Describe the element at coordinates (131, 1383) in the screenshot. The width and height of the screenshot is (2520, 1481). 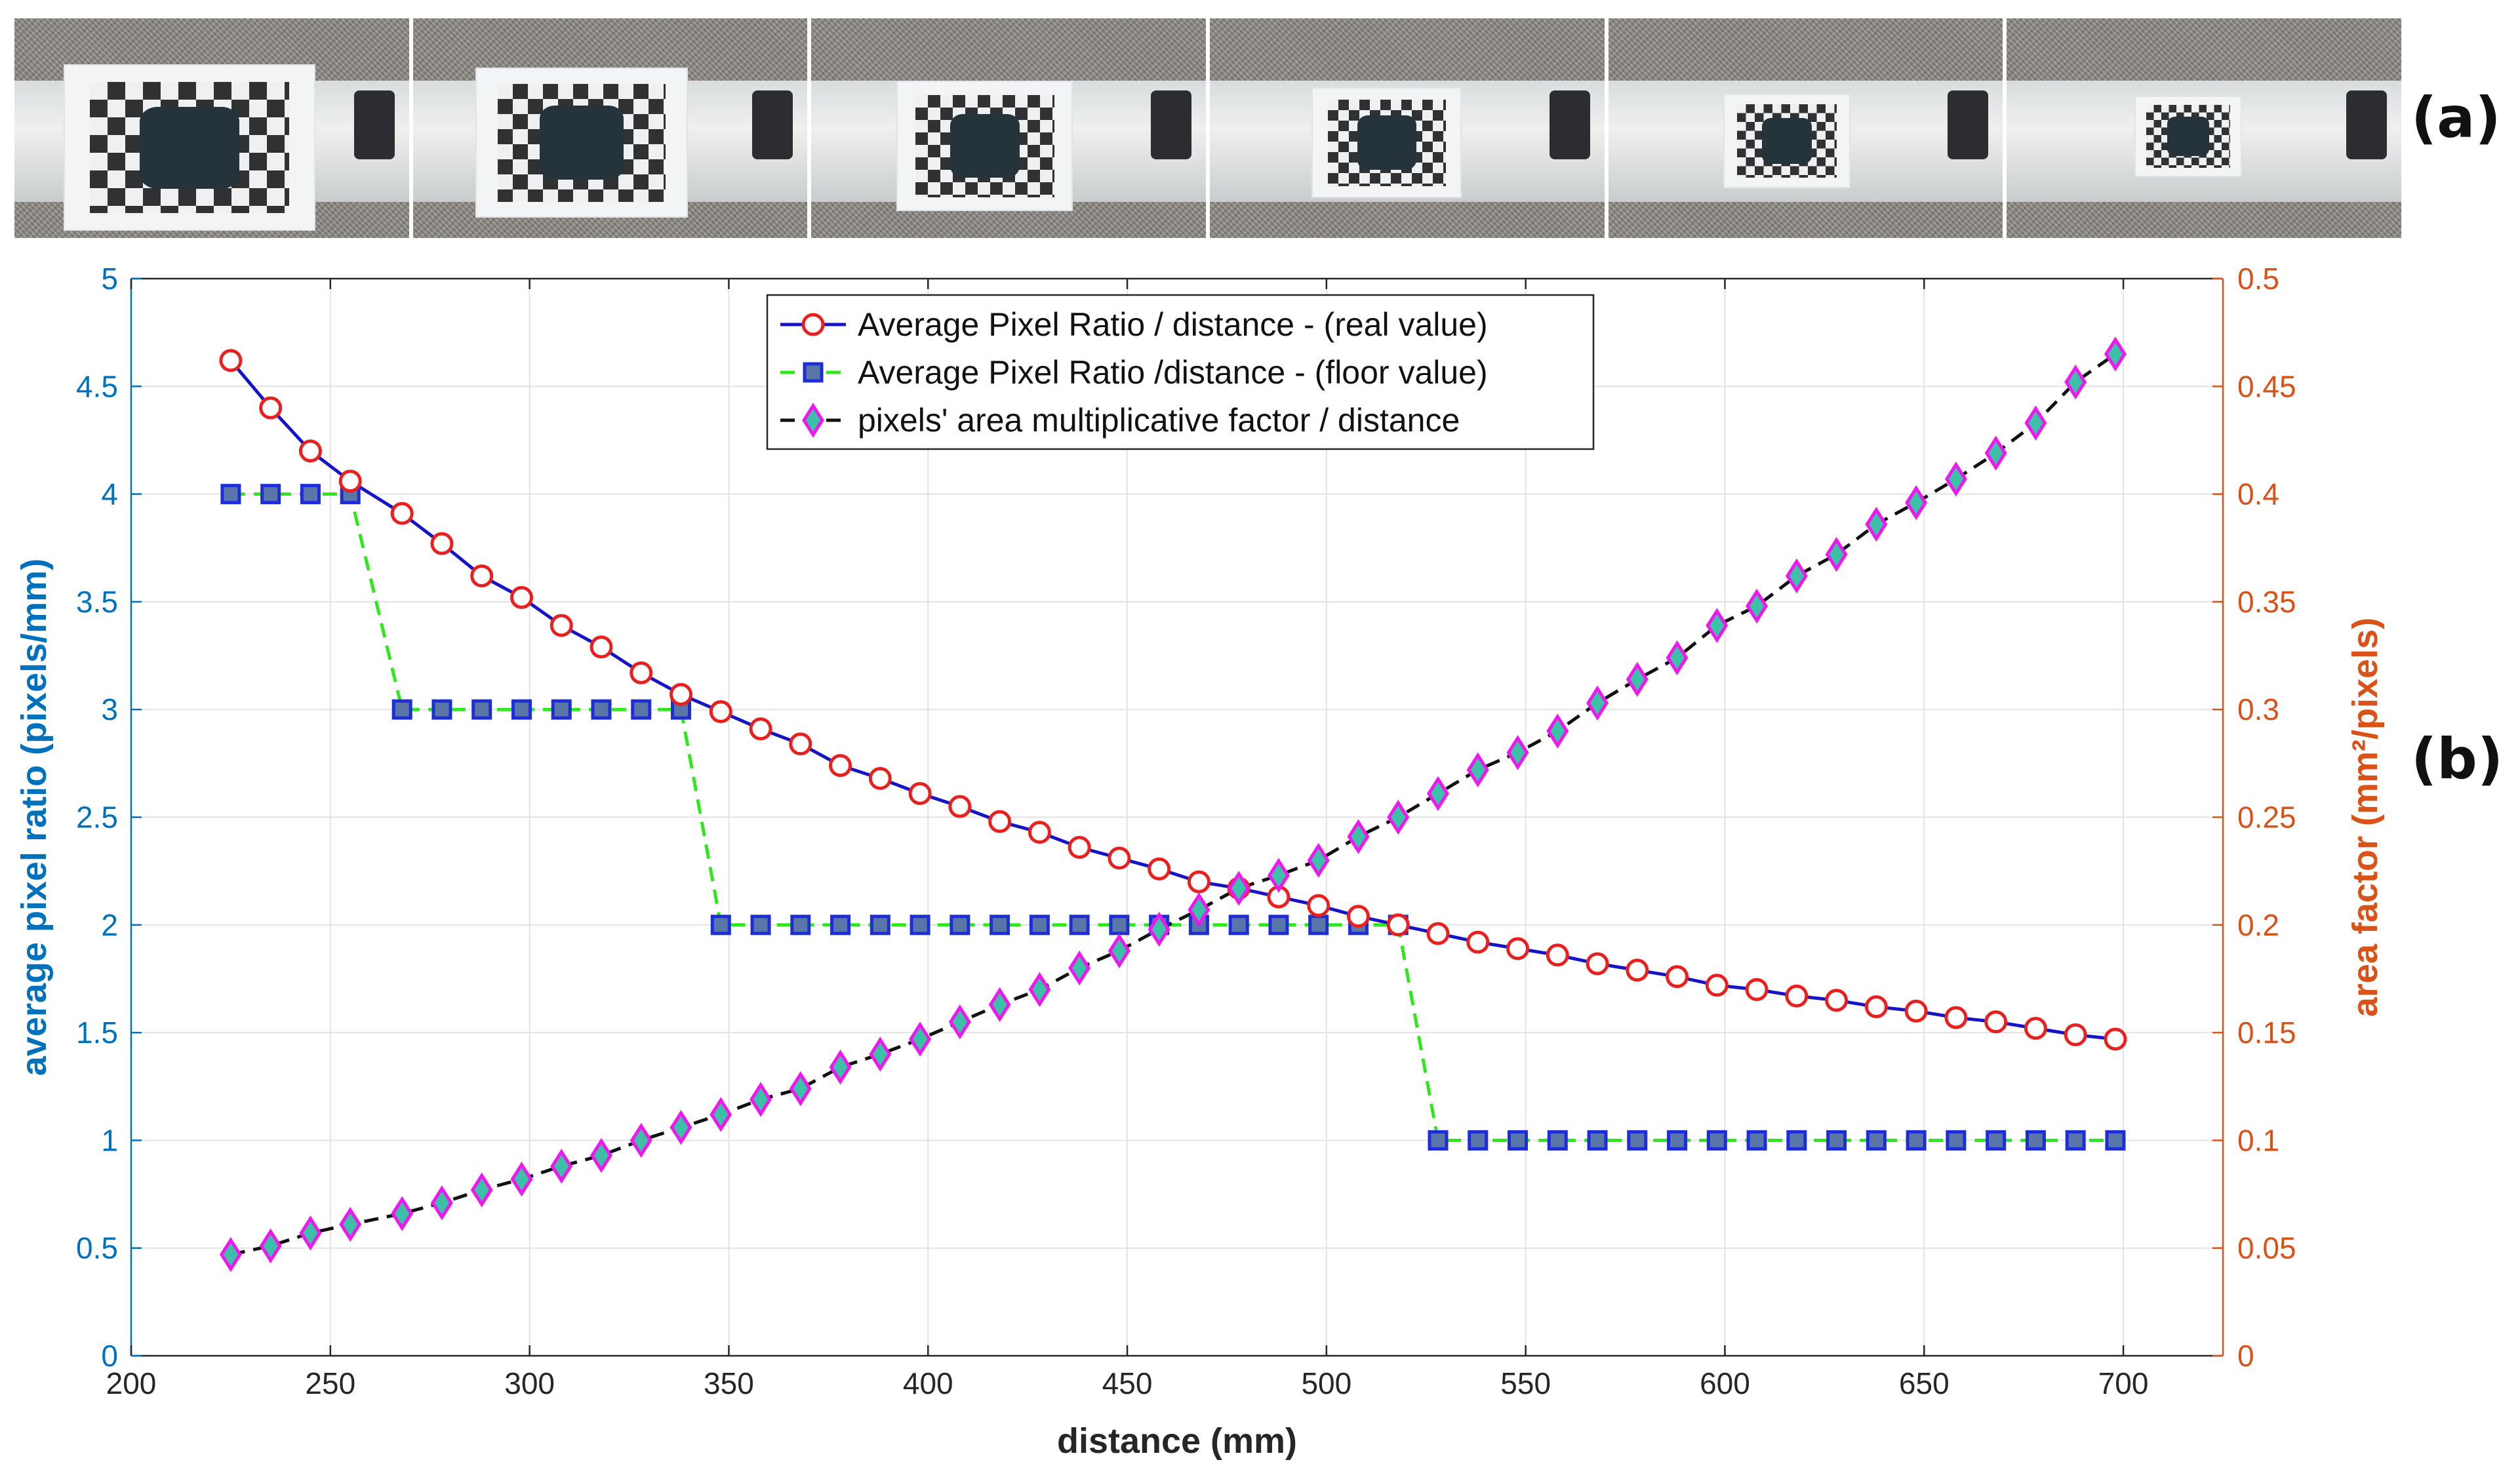
I see `x-tick-label: 200` at that location.